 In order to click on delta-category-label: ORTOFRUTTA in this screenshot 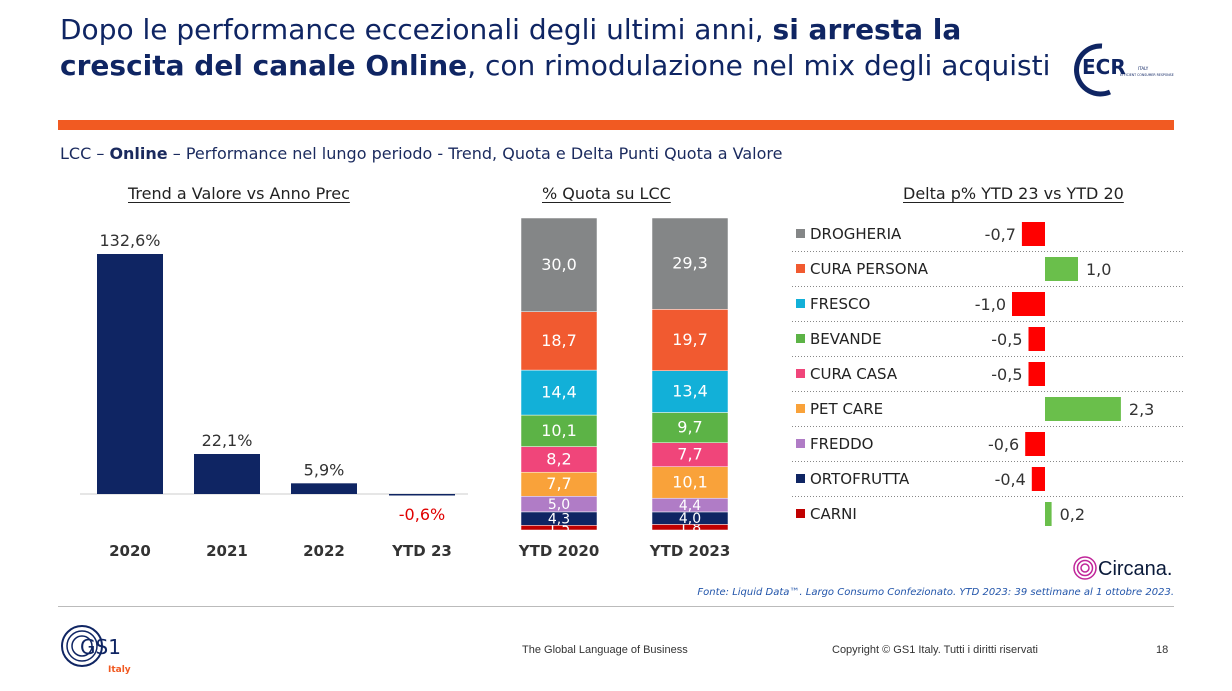, I will do `click(860, 479)`.